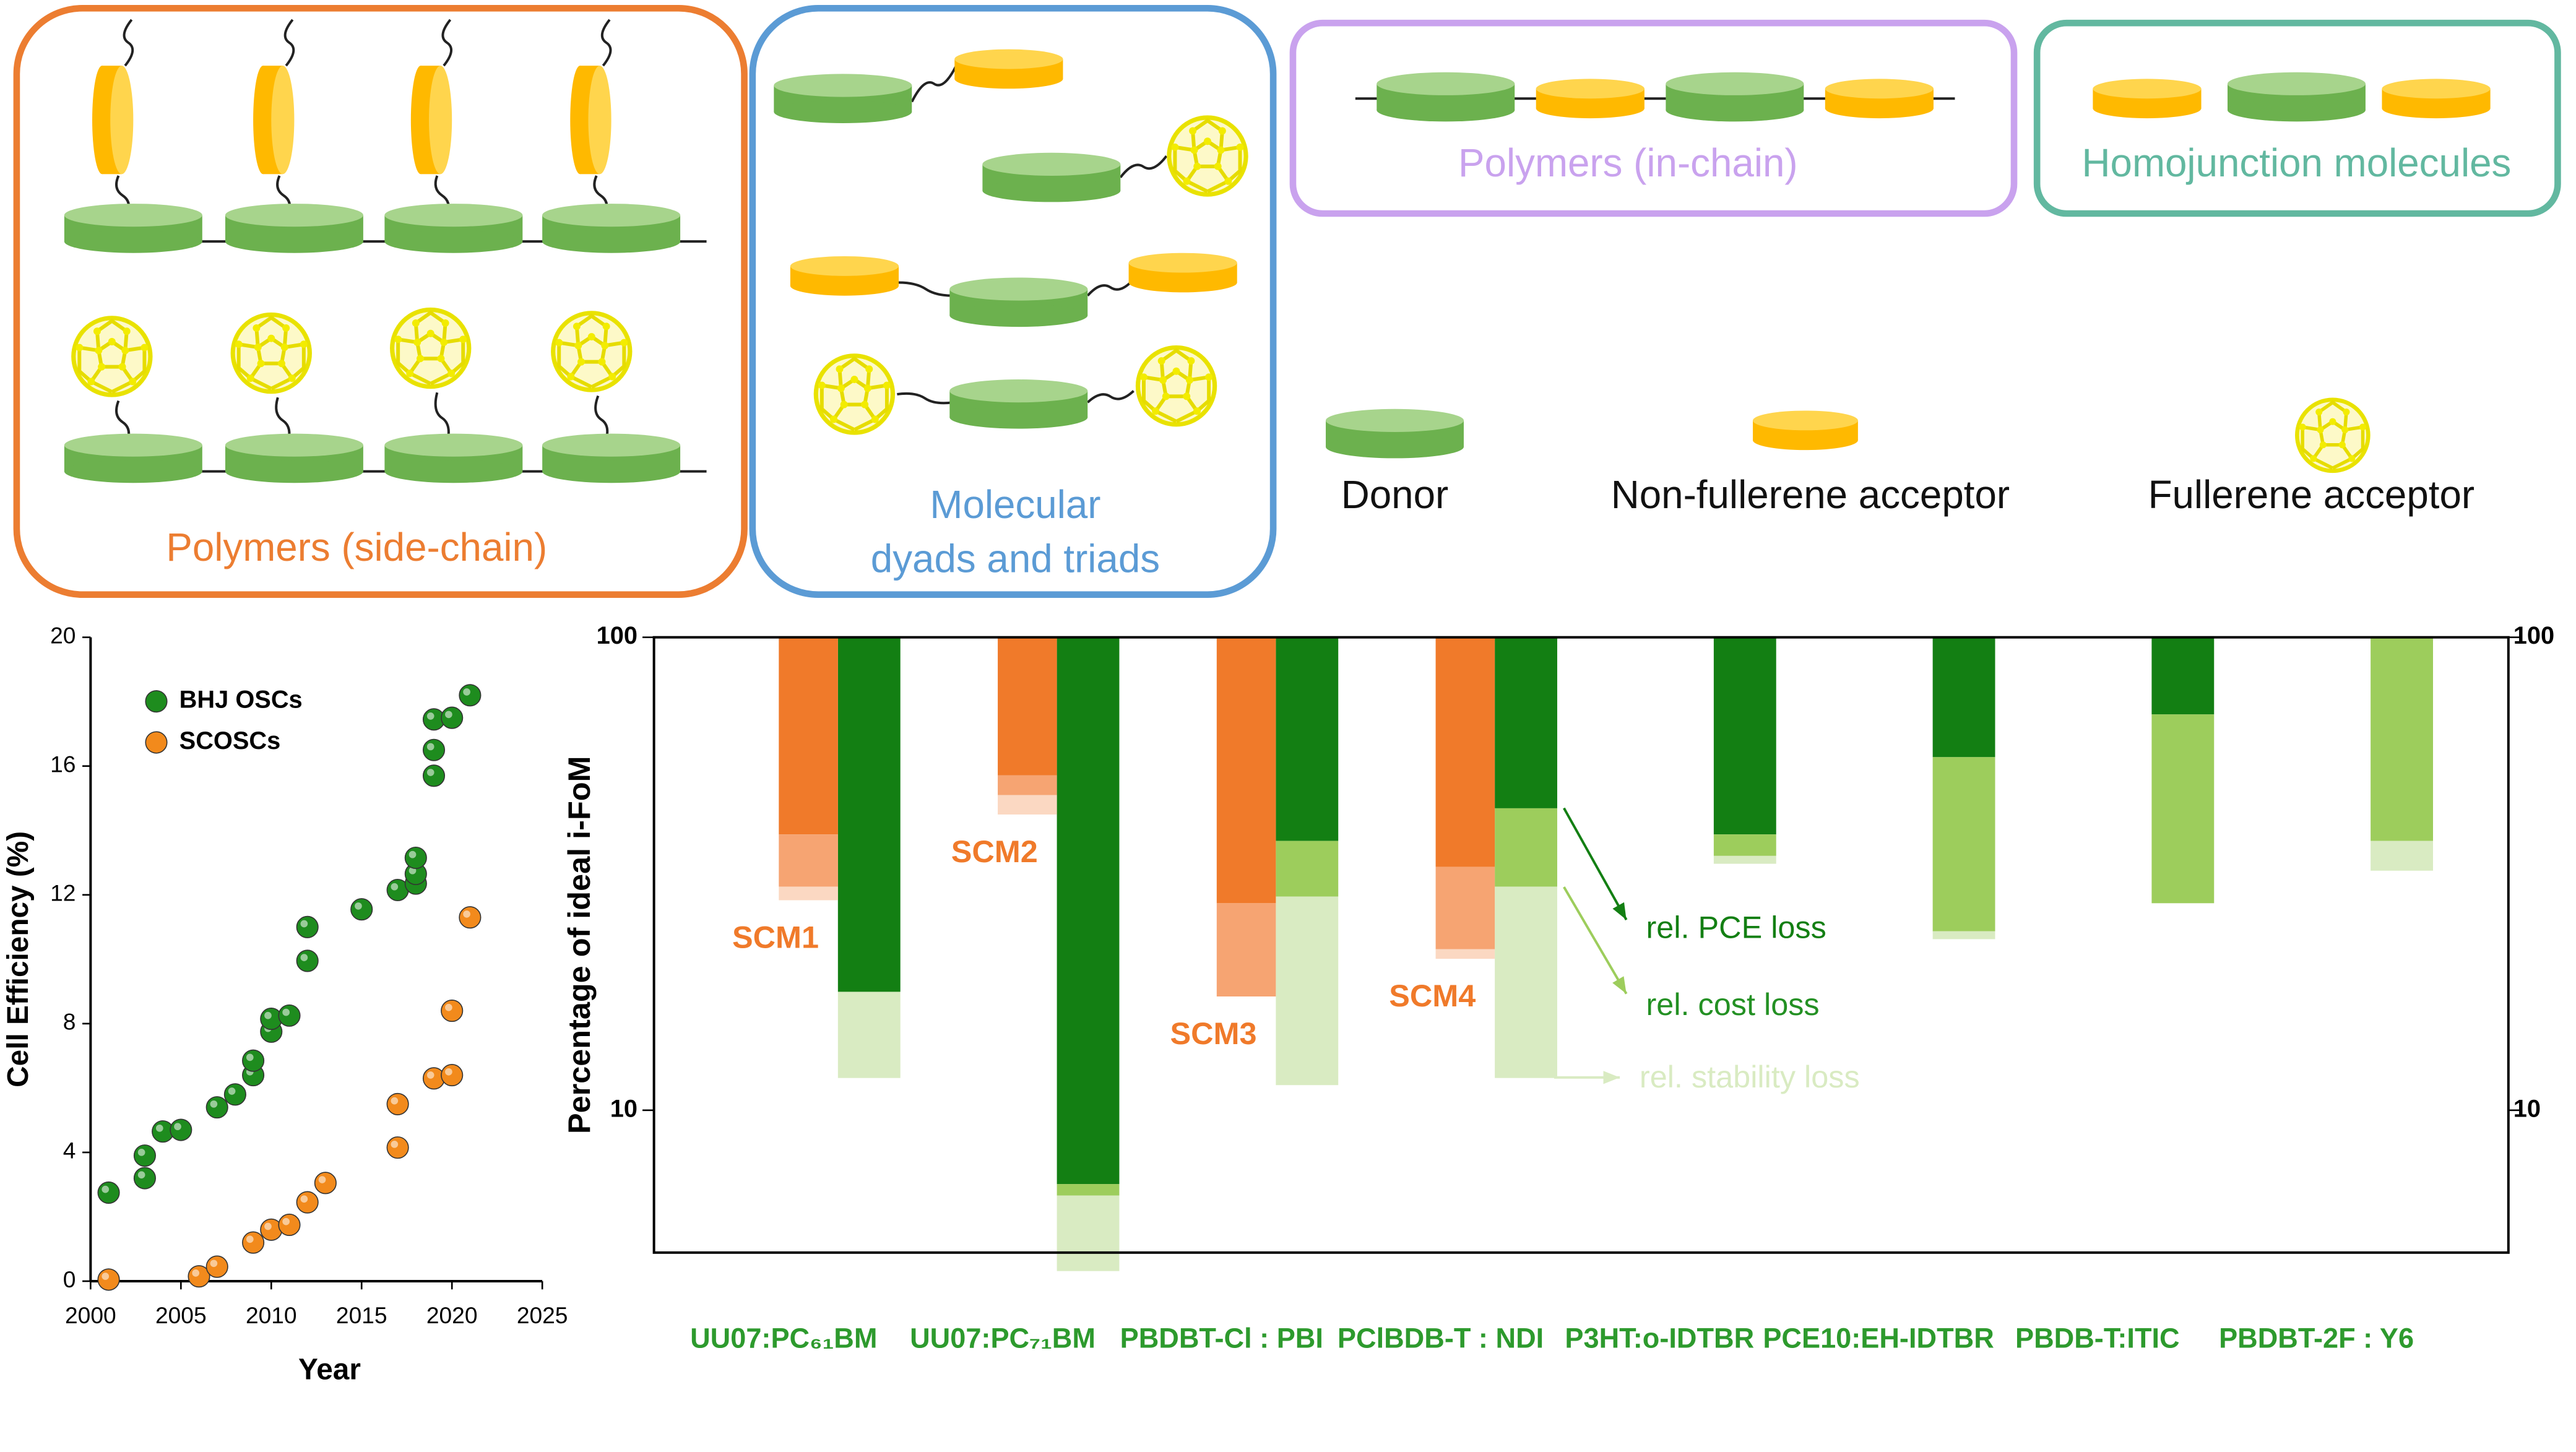 The height and width of the screenshot is (1452, 2576). Describe the element at coordinates (624, 1108) in the screenshot. I see `y-tick-label: 10` at that location.